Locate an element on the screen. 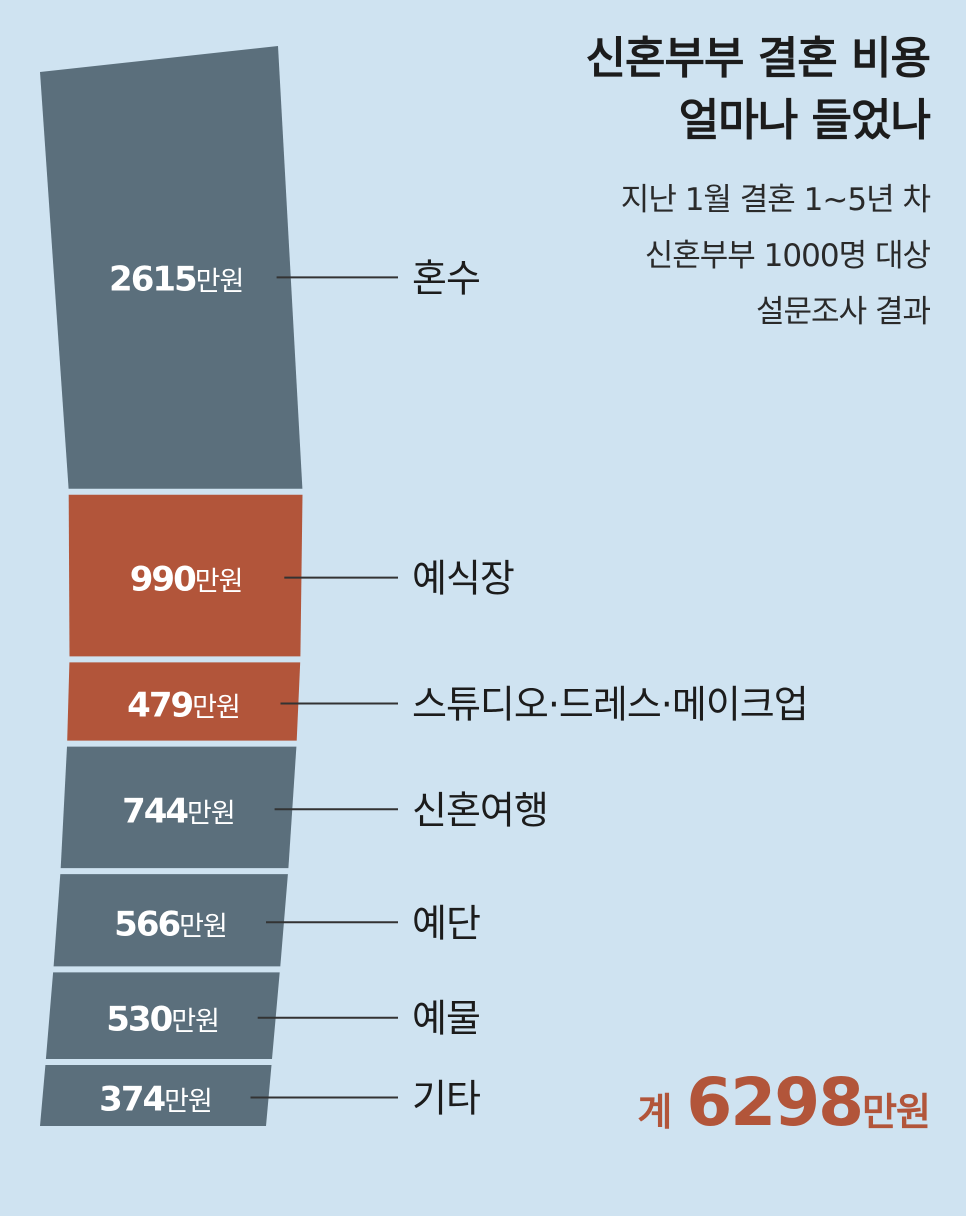 The image size is (966, 1216). subtitle-line-2: 신혼부부 1000명 대상 is located at coordinates (787, 256).